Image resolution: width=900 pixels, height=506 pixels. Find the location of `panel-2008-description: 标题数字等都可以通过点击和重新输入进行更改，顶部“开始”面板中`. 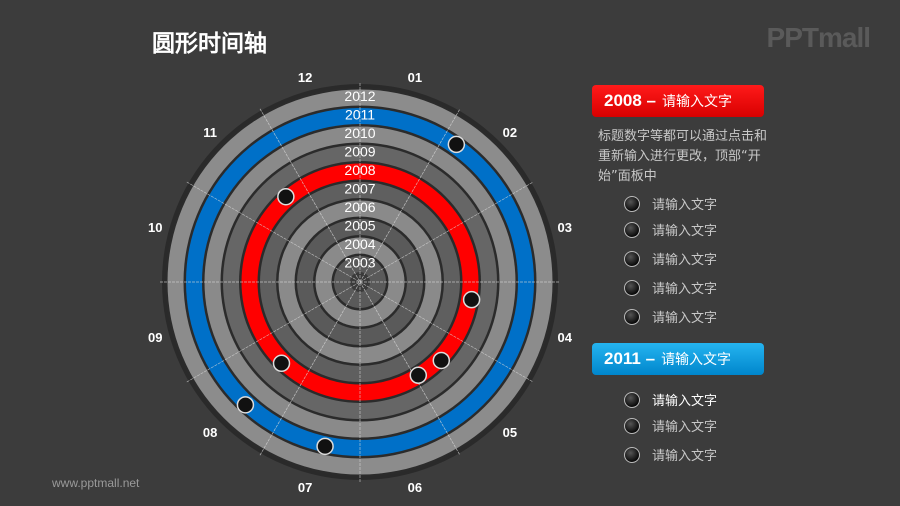

panel-2008-description: 标题数字等都可以通过点击和重新输入进行更改，顶部“开始”面板中 is located at coordinates (683, 156).